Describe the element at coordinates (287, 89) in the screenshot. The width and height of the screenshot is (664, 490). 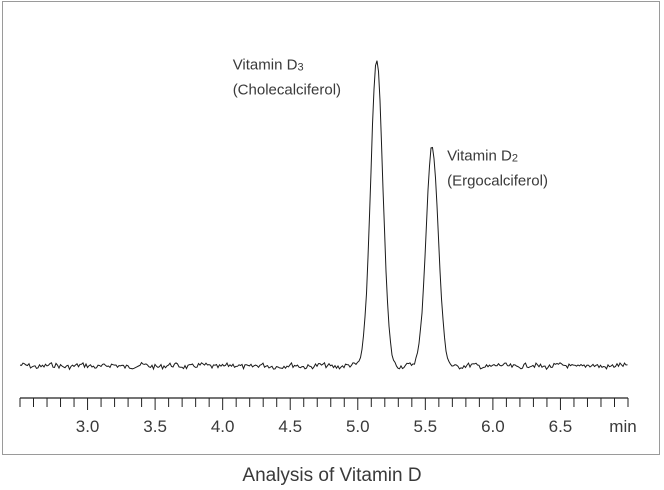
I see `peak-label-compound: (Cholecalciferol)` at that location.